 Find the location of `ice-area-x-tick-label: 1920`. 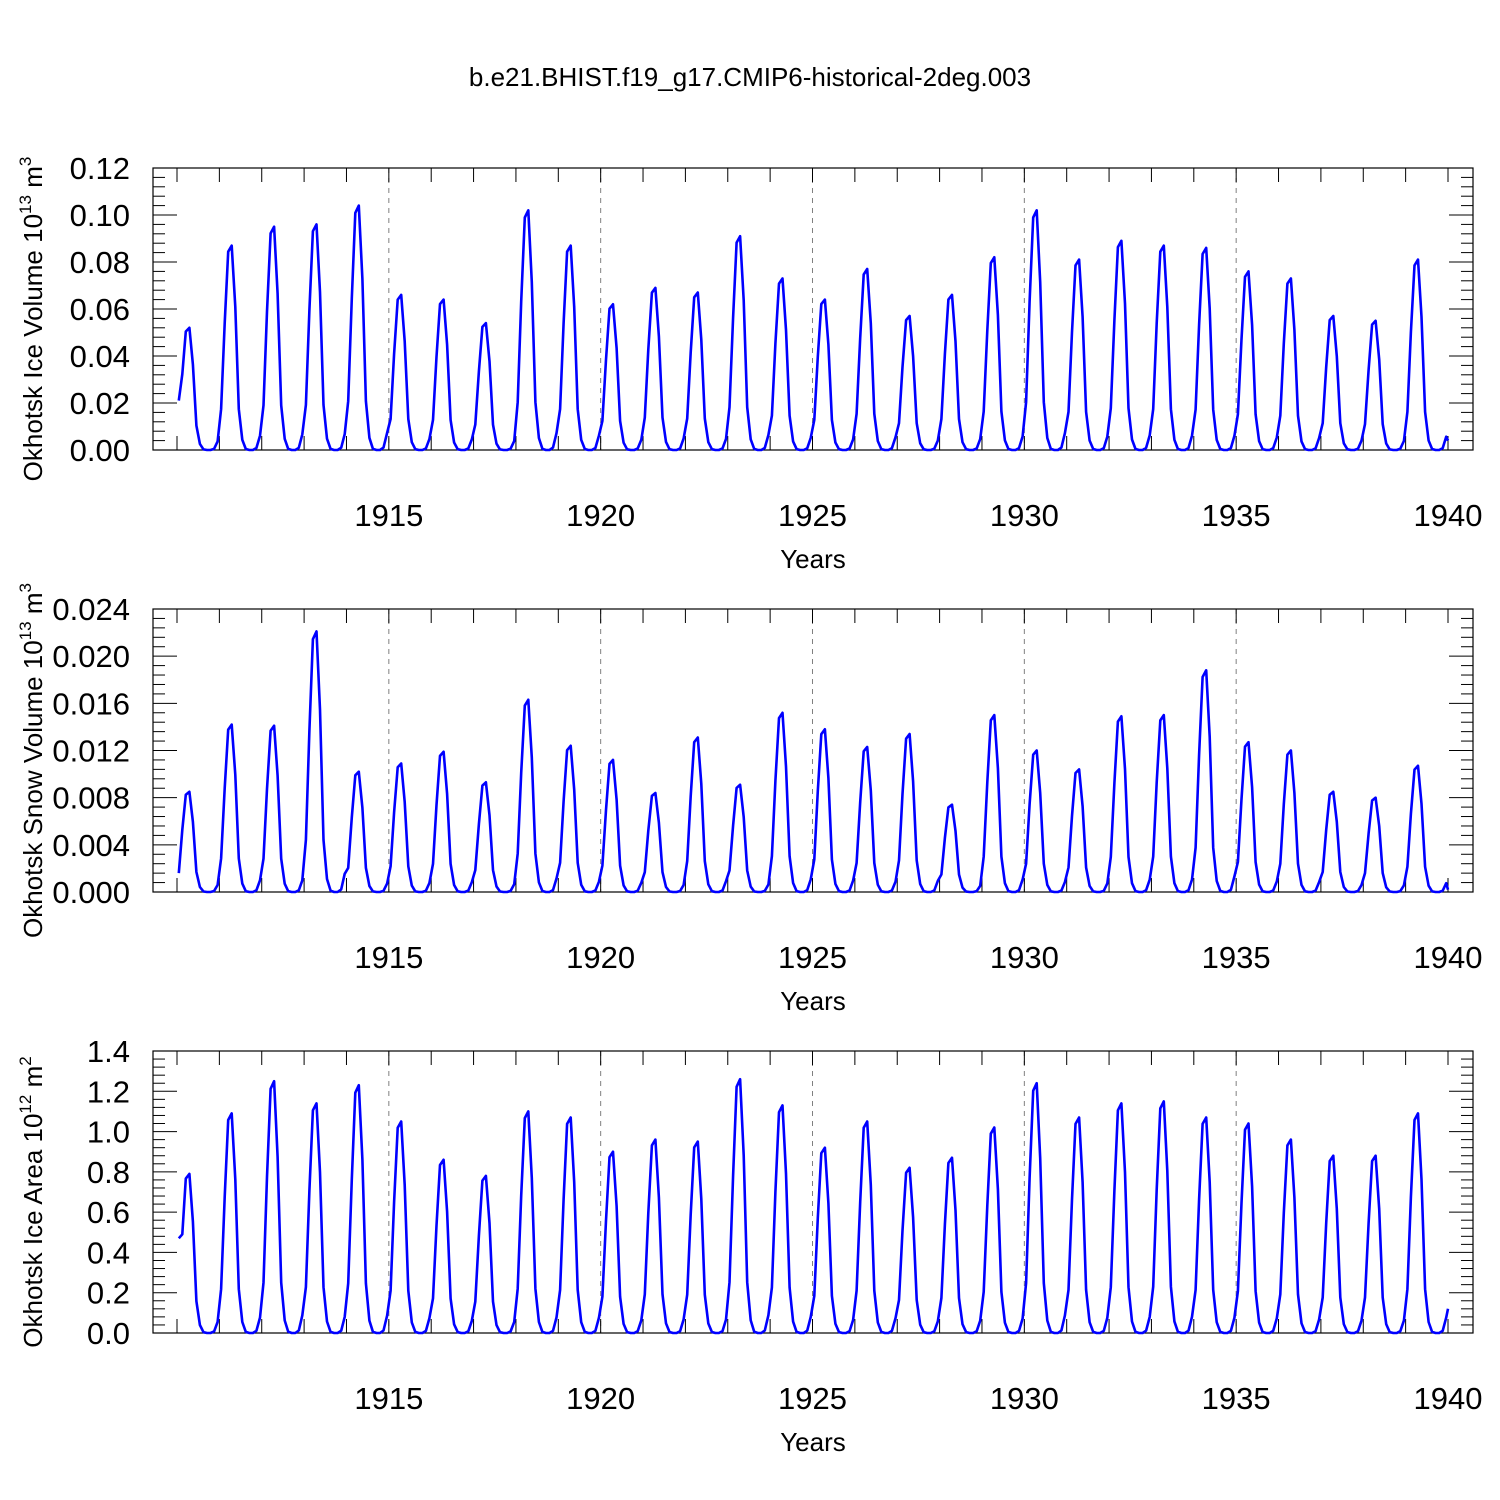

ice-area-x-tick-label: 1920 is located at coordinates (600, 1398).